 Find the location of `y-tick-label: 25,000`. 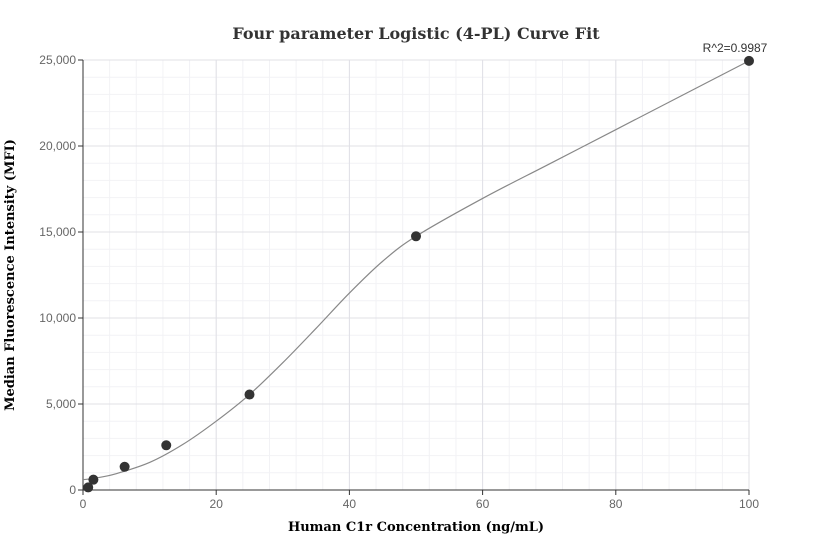

y-tick-label: 25,000 is located at coordinates (57, 60).